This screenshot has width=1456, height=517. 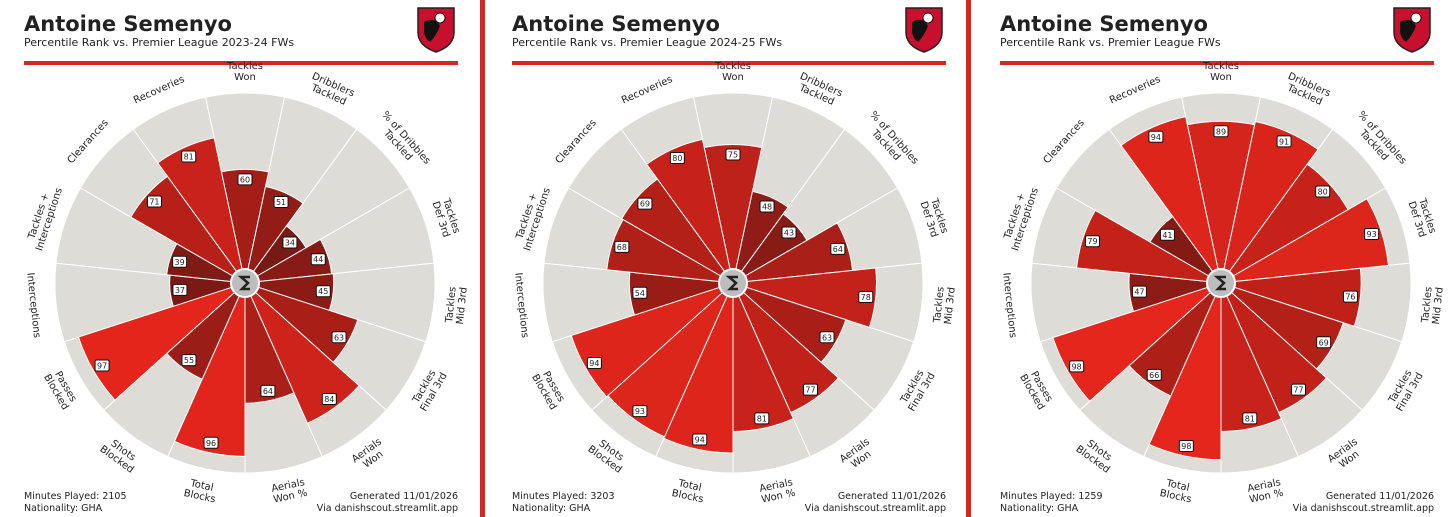 I want to click on value-label: 71, so click(x=154, y=201).